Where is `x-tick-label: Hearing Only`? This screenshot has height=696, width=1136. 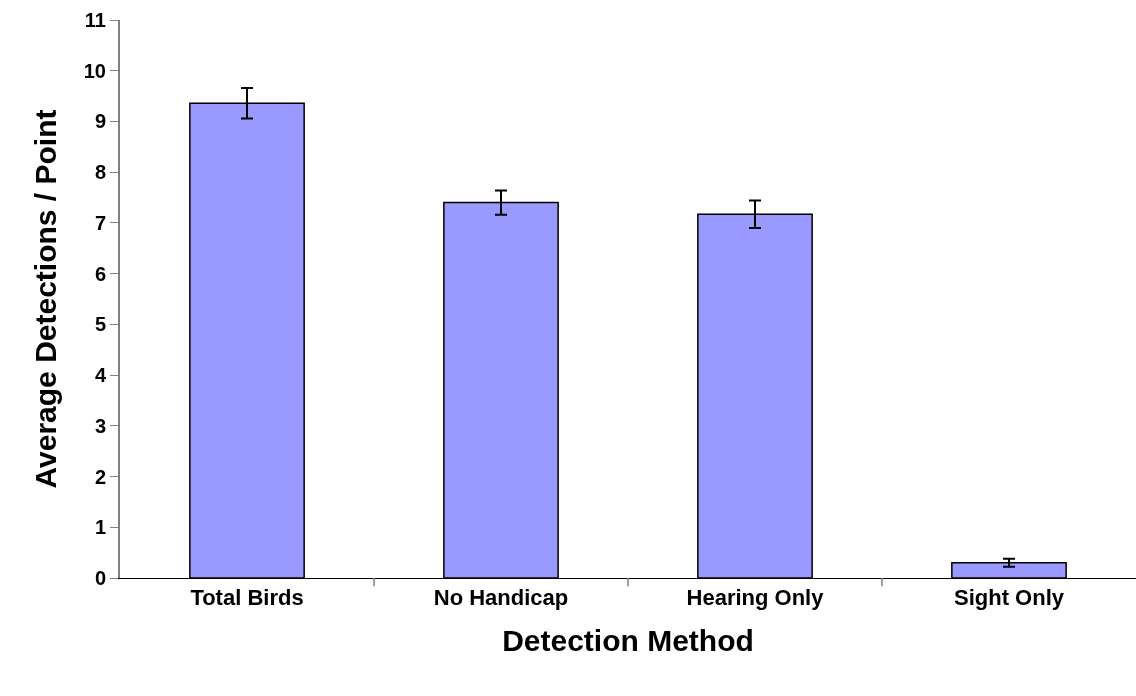
x-tick-label: Hearing Only is located at coordinates (755, 598).